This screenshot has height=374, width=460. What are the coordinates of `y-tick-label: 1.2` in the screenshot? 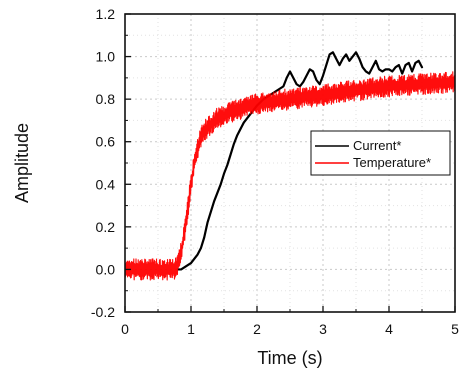 It's located at (106, 14).